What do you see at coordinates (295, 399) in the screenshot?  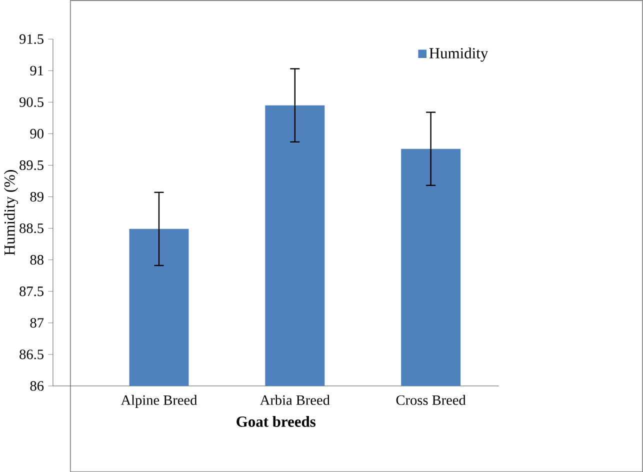 I see `x-tick-label: Arbia Breed` at bounding box center [295, 399].